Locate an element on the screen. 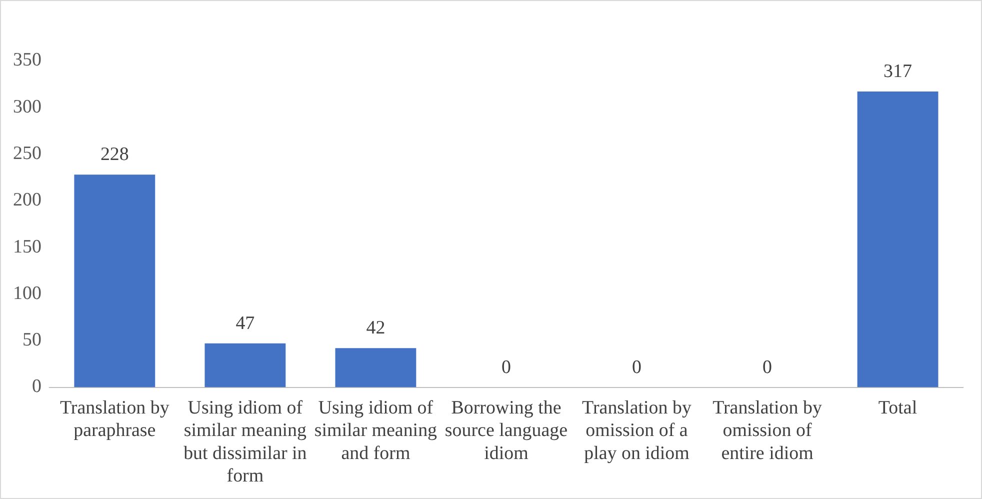  y-tick-label: 150 is located at coordinates (27, 247).